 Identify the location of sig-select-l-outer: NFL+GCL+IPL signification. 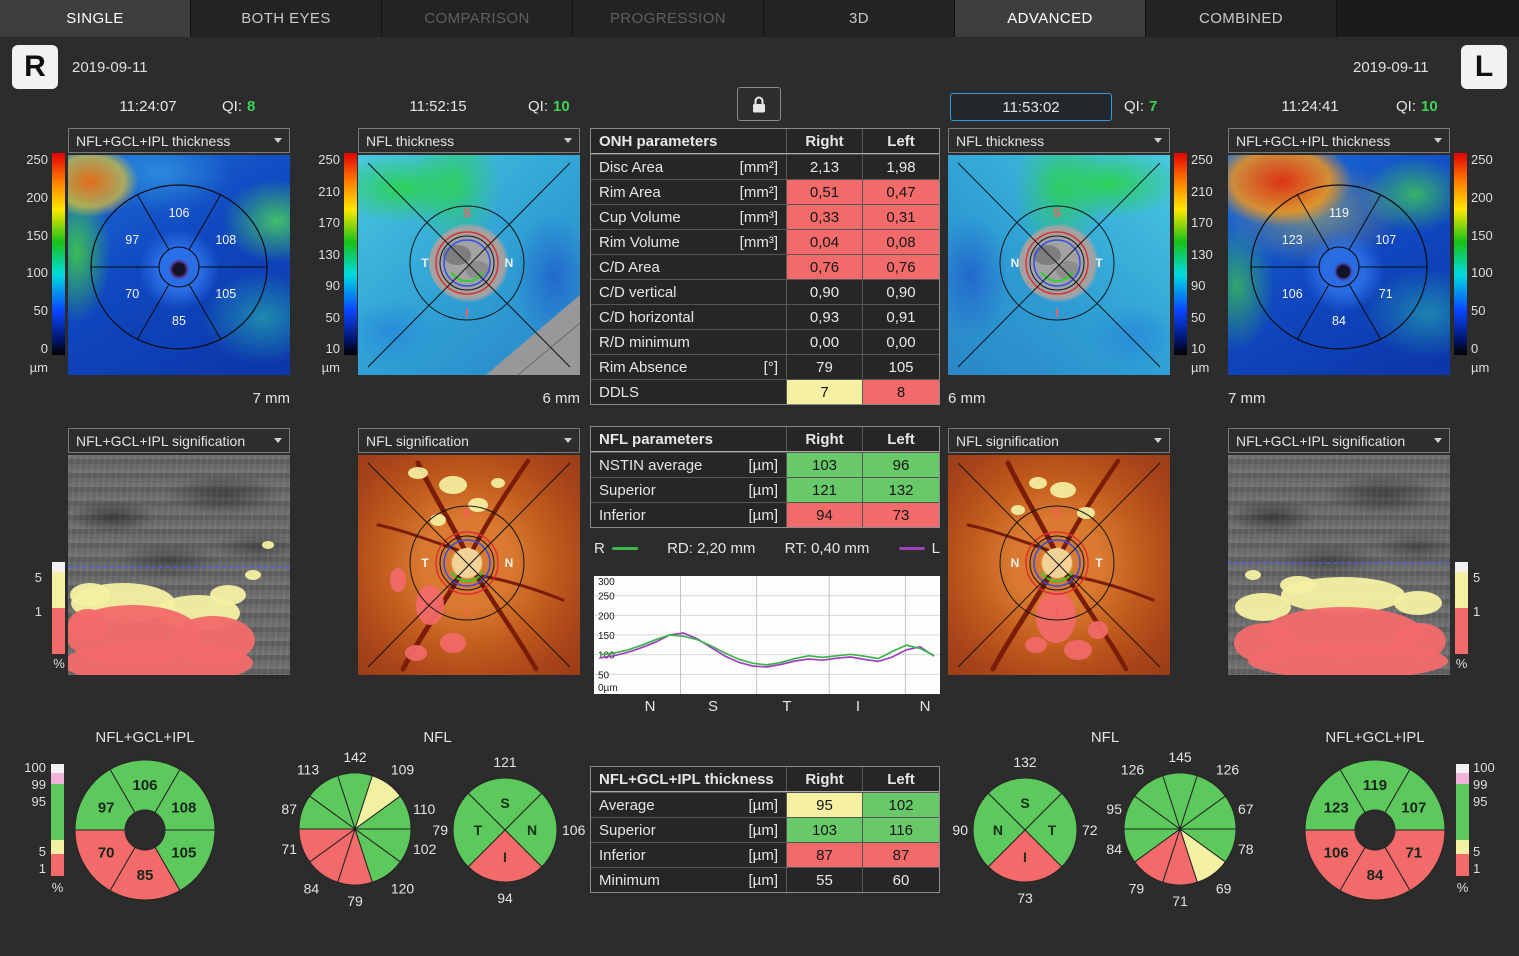
(1339, 440).